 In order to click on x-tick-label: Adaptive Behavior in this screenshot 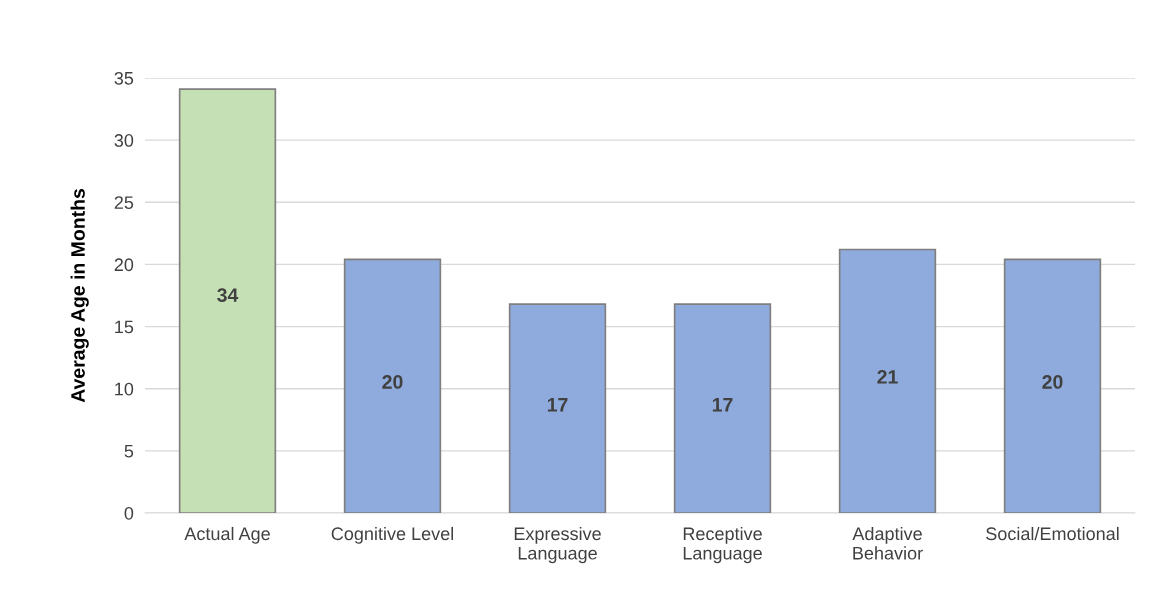, I will do `click(887, 543)`.